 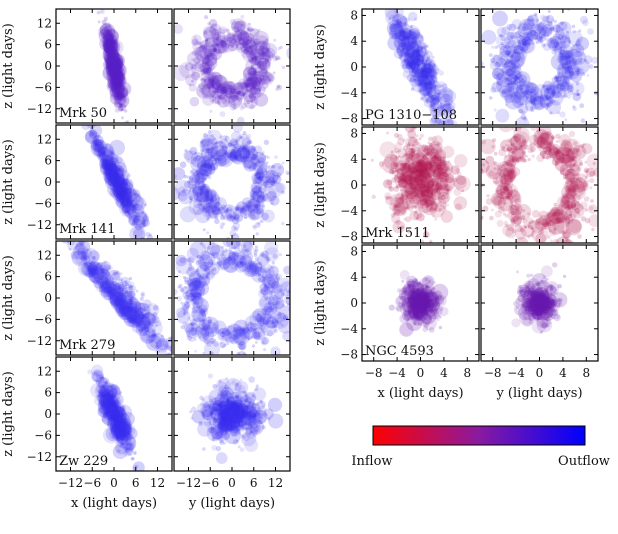 I want to click on y-tick-label: 0, so click(x=48, y=298).